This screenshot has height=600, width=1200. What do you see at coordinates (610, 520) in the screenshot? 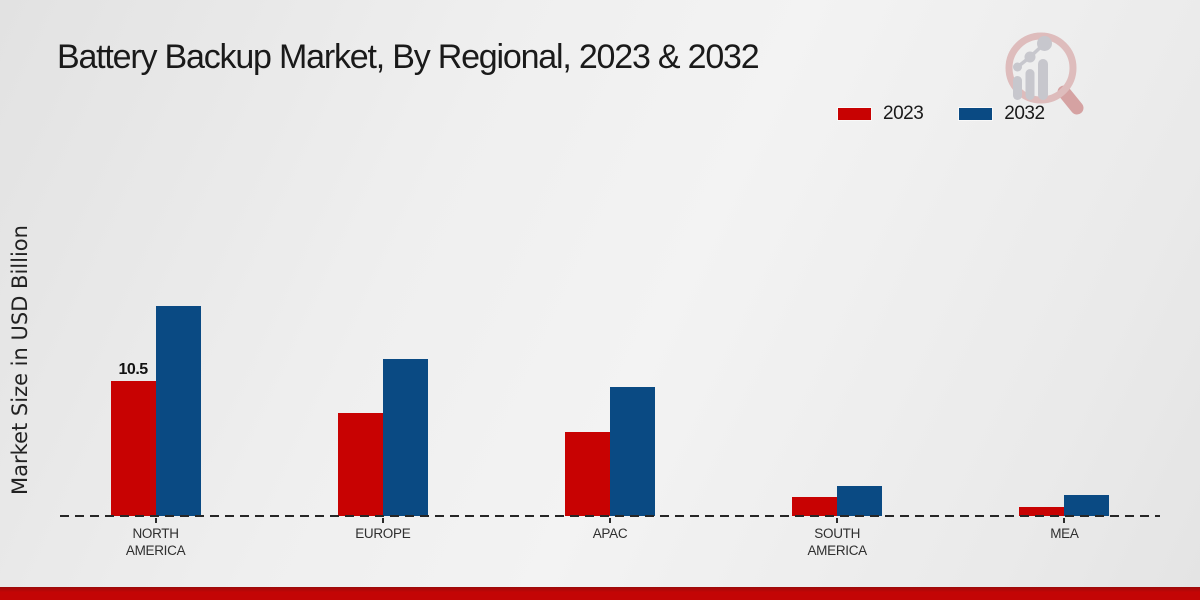
I see `x-axis-tick-apac` at bounding box center [610, 520].